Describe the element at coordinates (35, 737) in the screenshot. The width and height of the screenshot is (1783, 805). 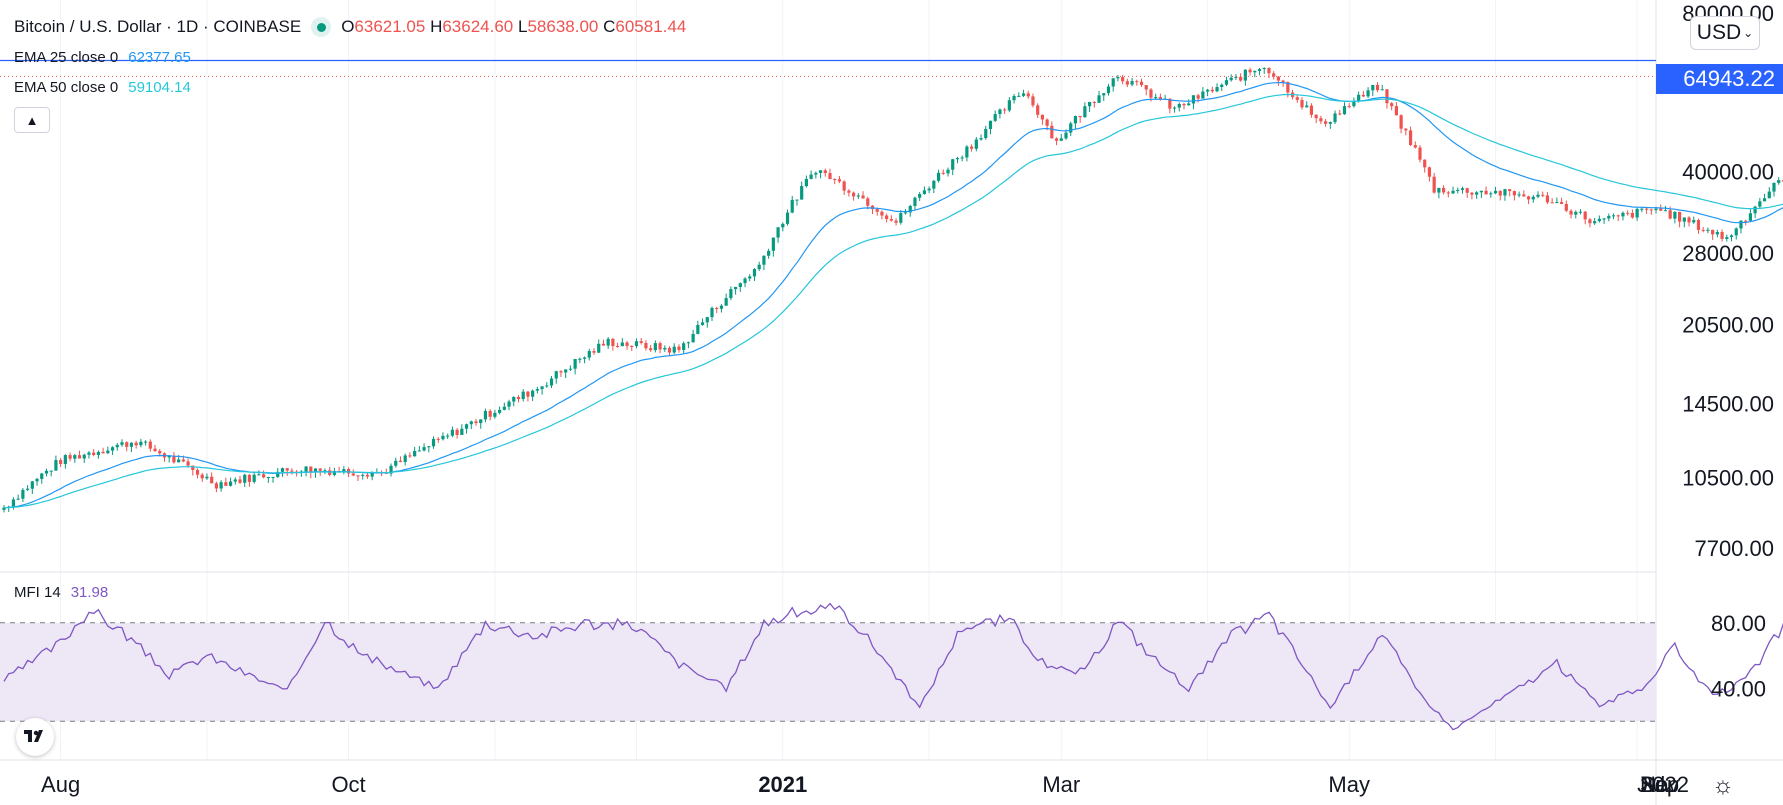
I see `tradingview-logo-icon` at that location.